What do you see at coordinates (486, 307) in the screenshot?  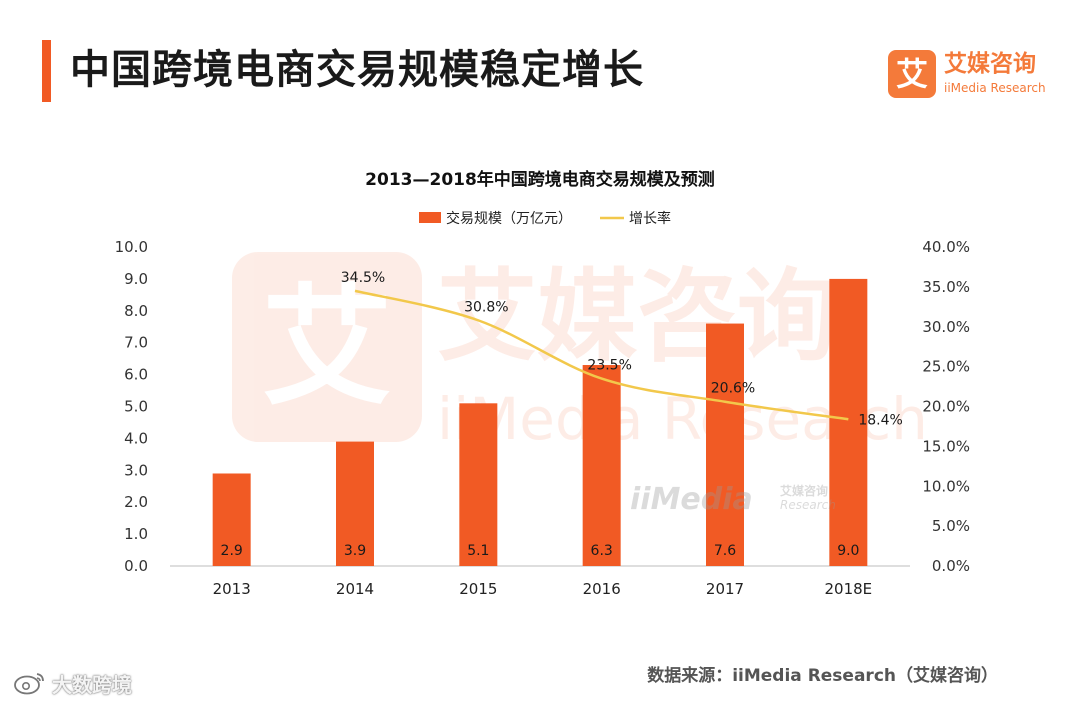 I see `line-data-label: 30.8%` at bounding box center [486, 307].